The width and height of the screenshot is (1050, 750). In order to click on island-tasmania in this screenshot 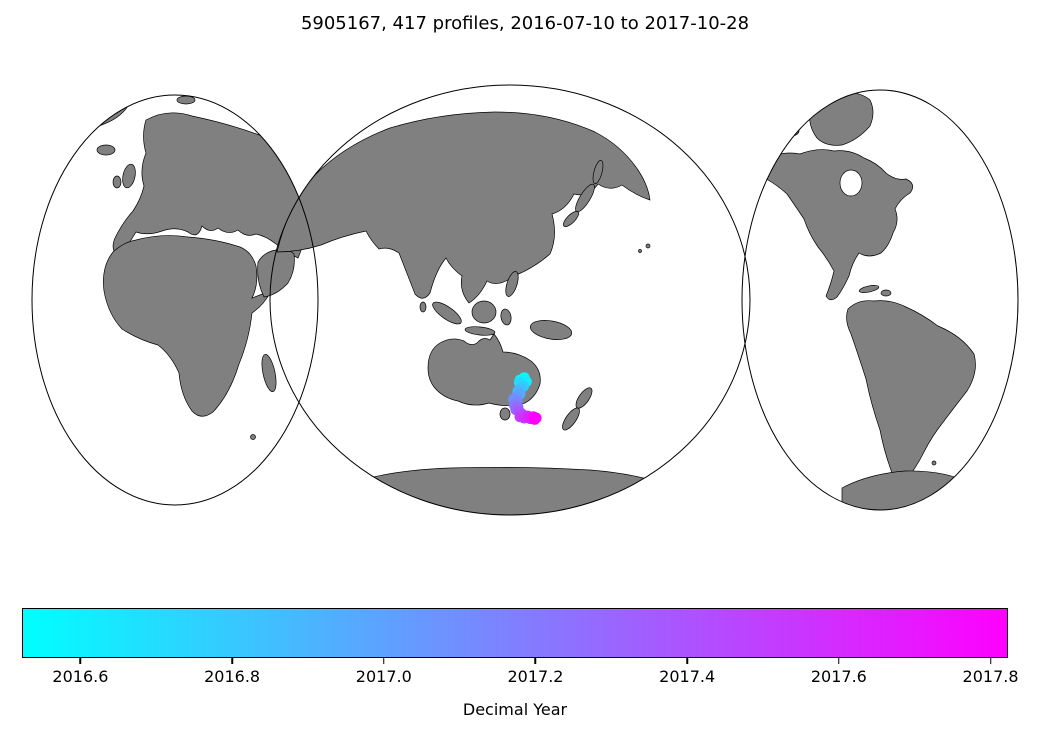, I will do `click(505, 414)`.